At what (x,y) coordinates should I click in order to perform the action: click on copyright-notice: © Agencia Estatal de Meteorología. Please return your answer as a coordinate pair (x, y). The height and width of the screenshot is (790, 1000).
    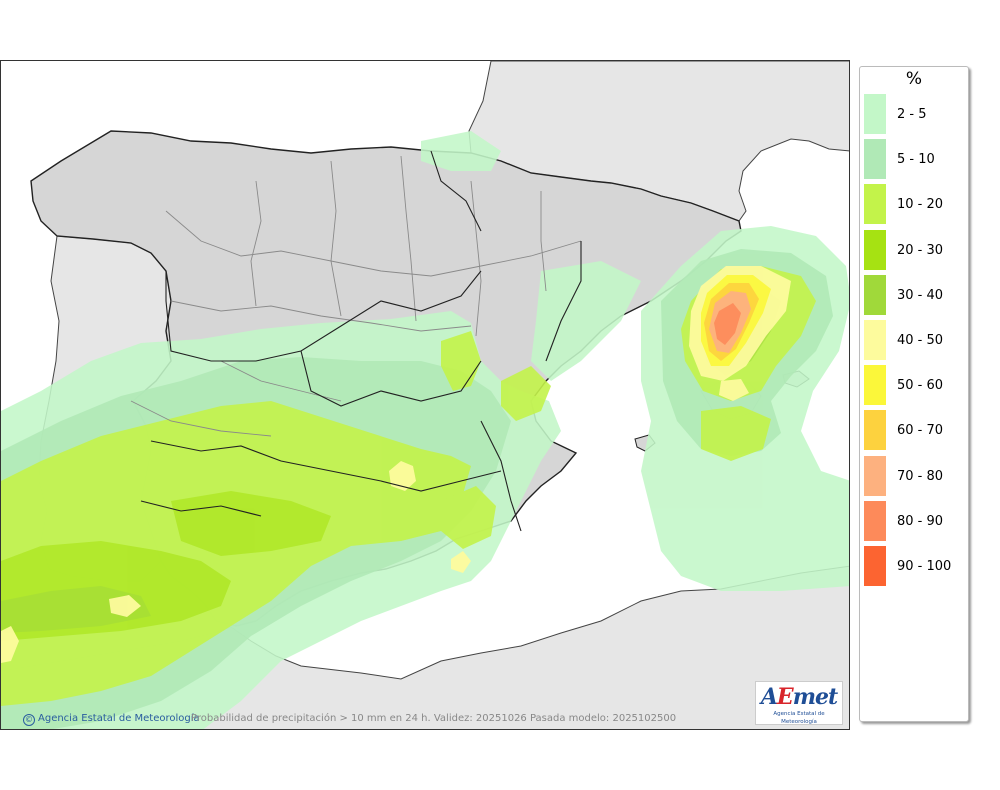
    Looking at the image, I should click on (111, 719).